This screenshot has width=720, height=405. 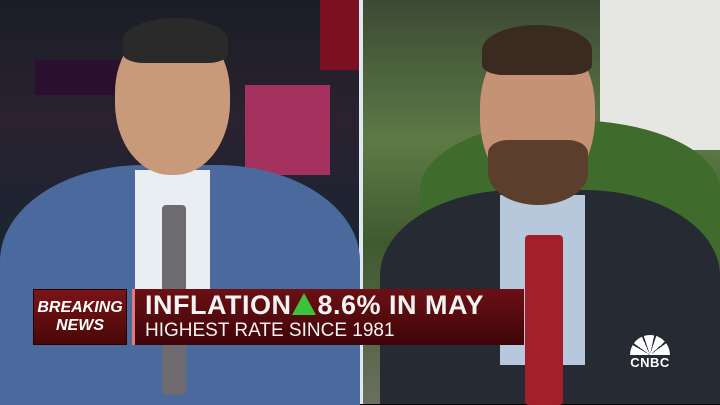 I want to click on network-logo-text: CNBC, so click(x=650, y=362).